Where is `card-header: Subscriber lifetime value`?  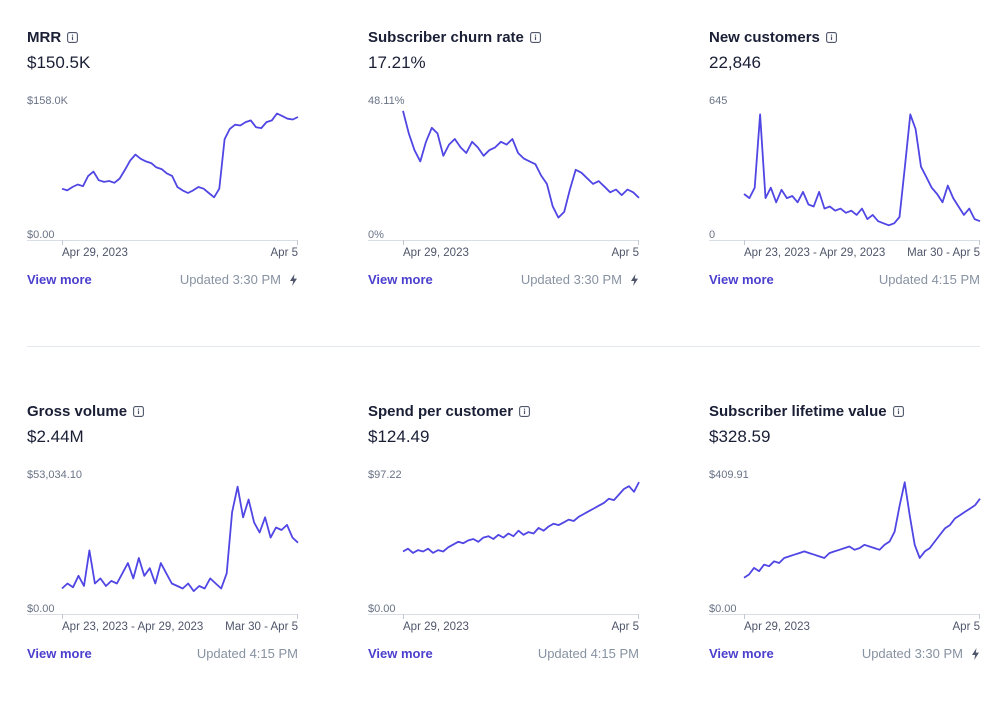 card-header: Subscriber lifetime value is located at coordinates (806, 411).